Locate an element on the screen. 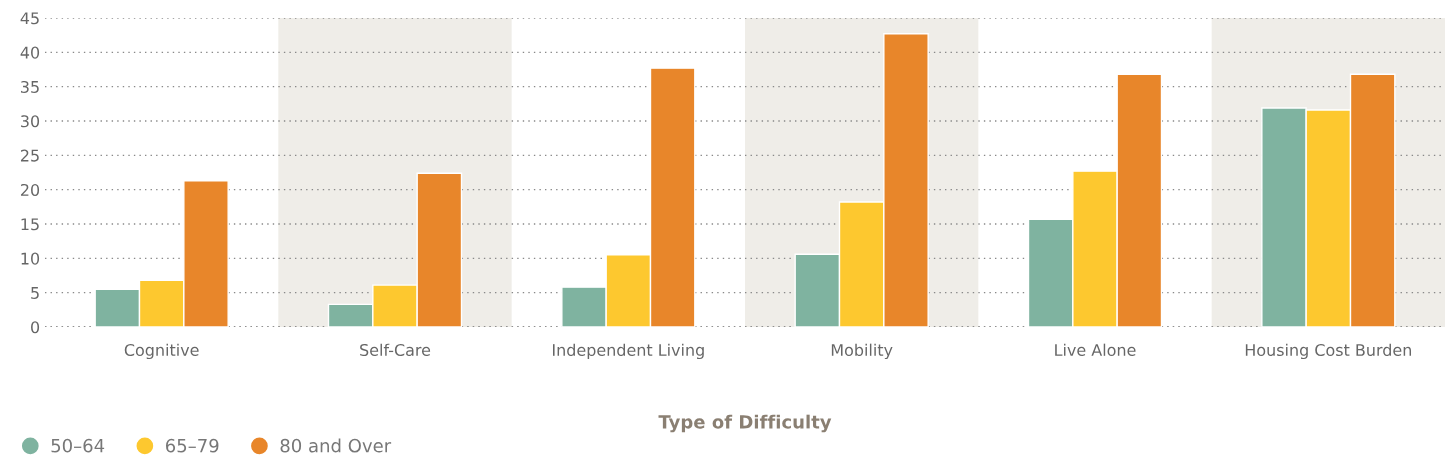 The width and height of the screenshot is (1448, 460). y-tick-label: 20 is located at coordinates (30, 189).